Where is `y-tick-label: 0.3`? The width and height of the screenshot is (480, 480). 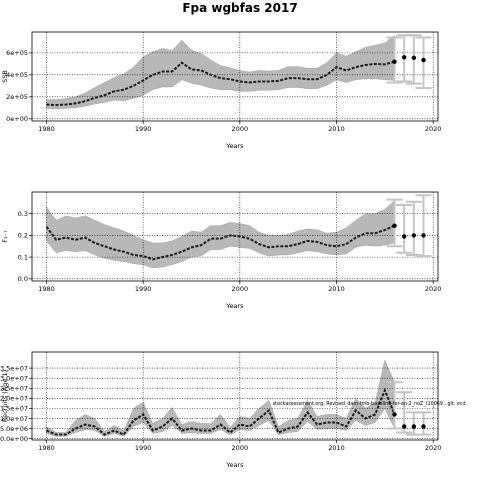
y-tick-label: 0.3 is located at coordinates (23, 214).